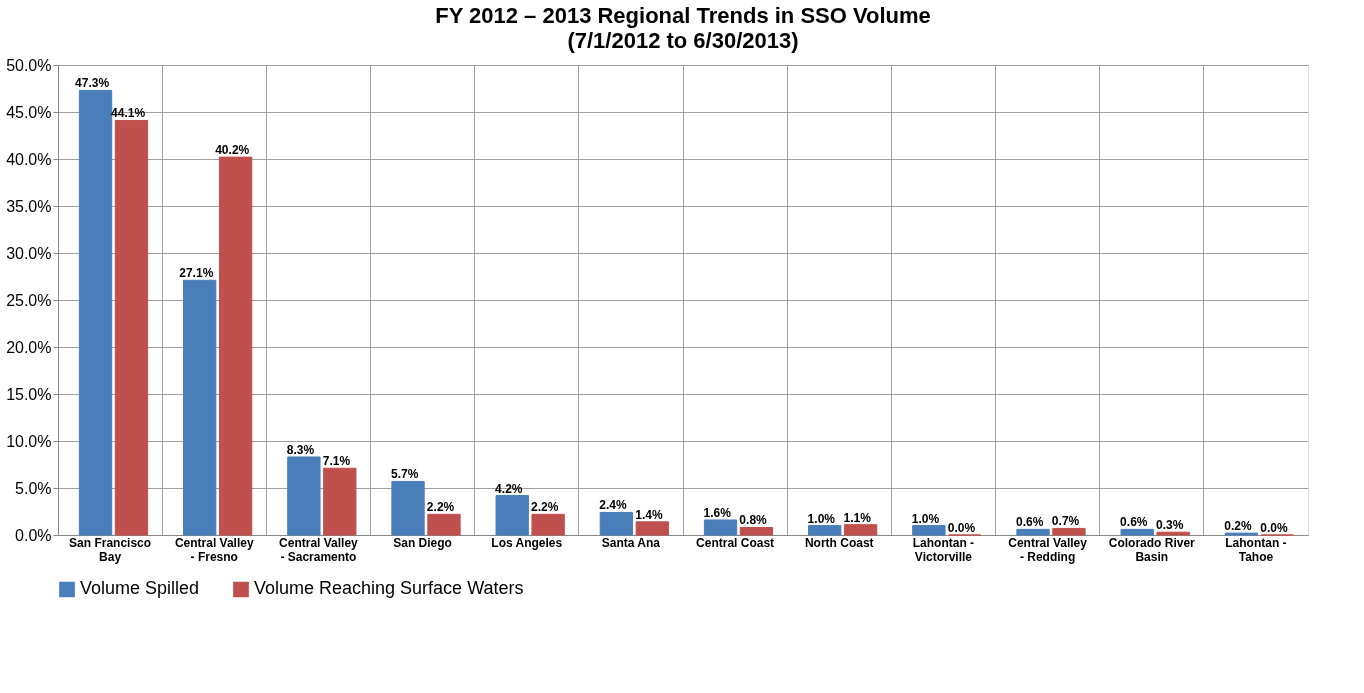  Describe the element at coordinates (649, 514) in the screenshot. I see `data-label: 1.4%` at that location.